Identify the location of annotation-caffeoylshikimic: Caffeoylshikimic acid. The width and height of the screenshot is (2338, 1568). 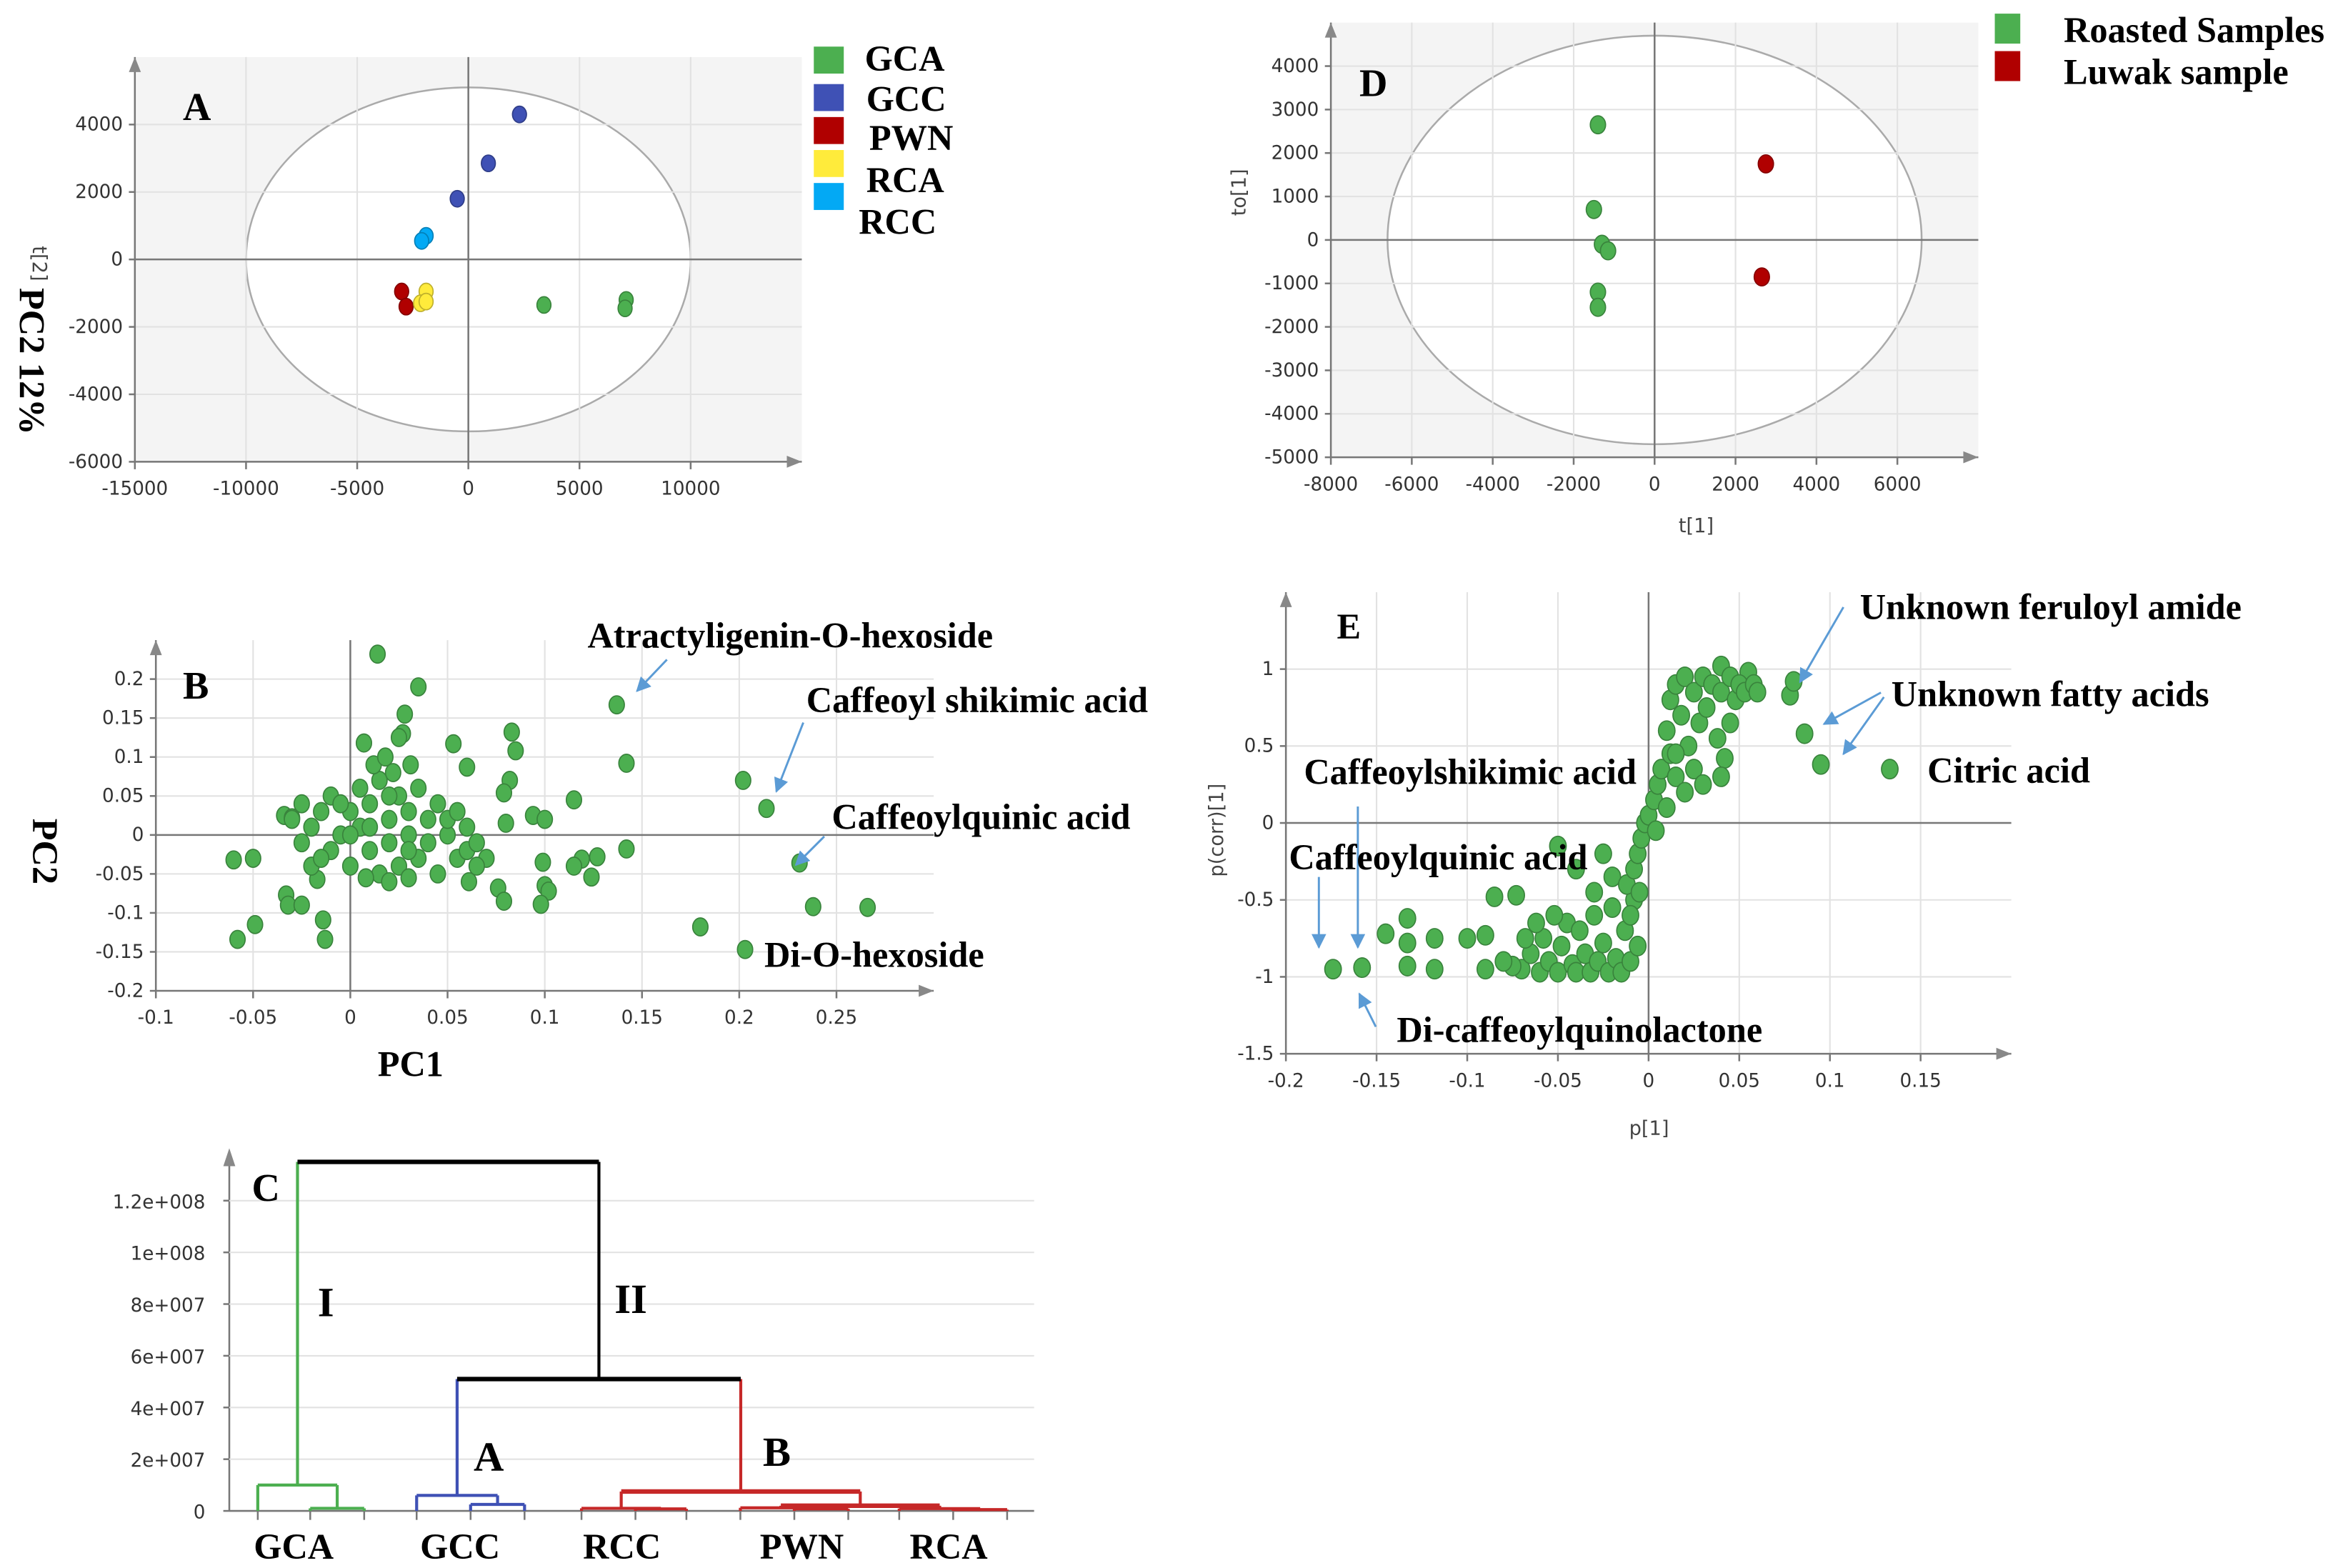
(1470, 772).